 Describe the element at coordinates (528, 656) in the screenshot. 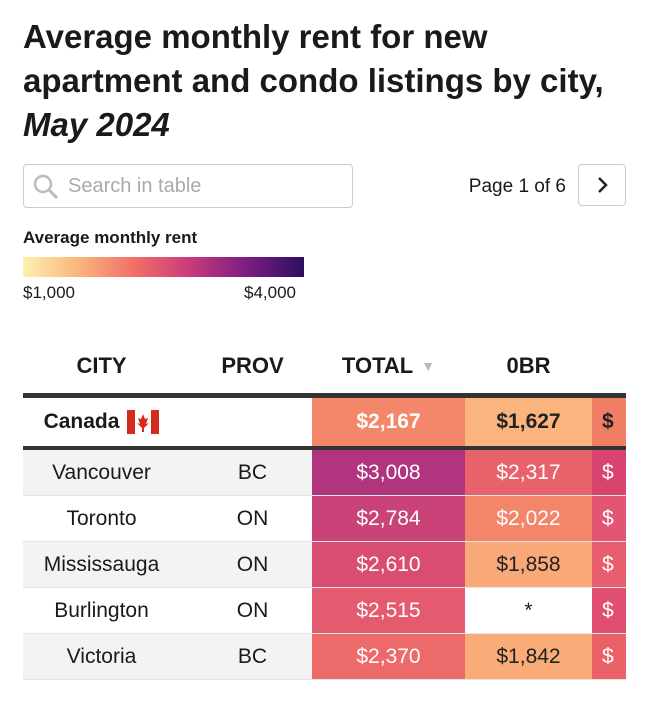

I see `cell: $1,842` at that location.